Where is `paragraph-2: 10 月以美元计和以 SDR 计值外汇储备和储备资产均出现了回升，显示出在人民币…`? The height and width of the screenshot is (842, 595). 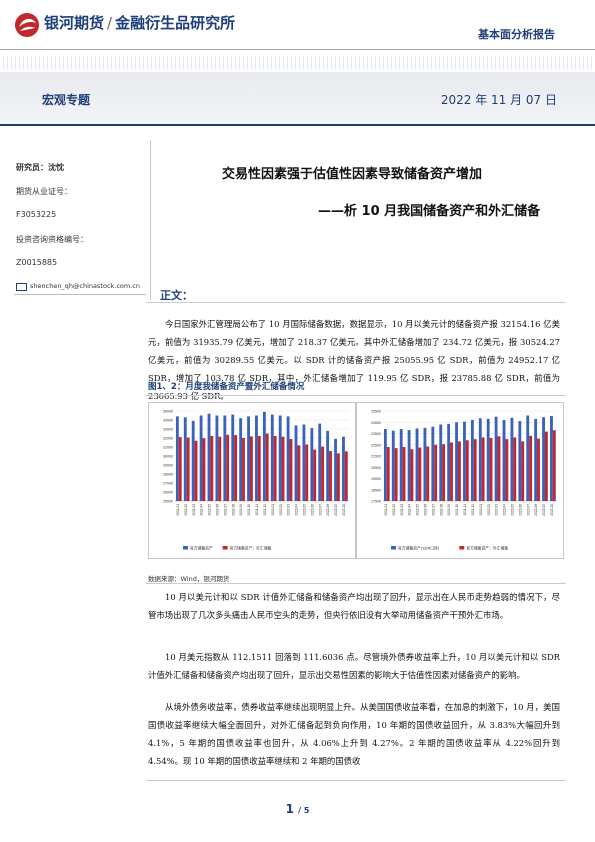
paragraph-2: 10 月以美元计和以 SDR 计值外汇储备和储备资产均出现了回升，显示出在人民币… is located at coordinates (354, 606).